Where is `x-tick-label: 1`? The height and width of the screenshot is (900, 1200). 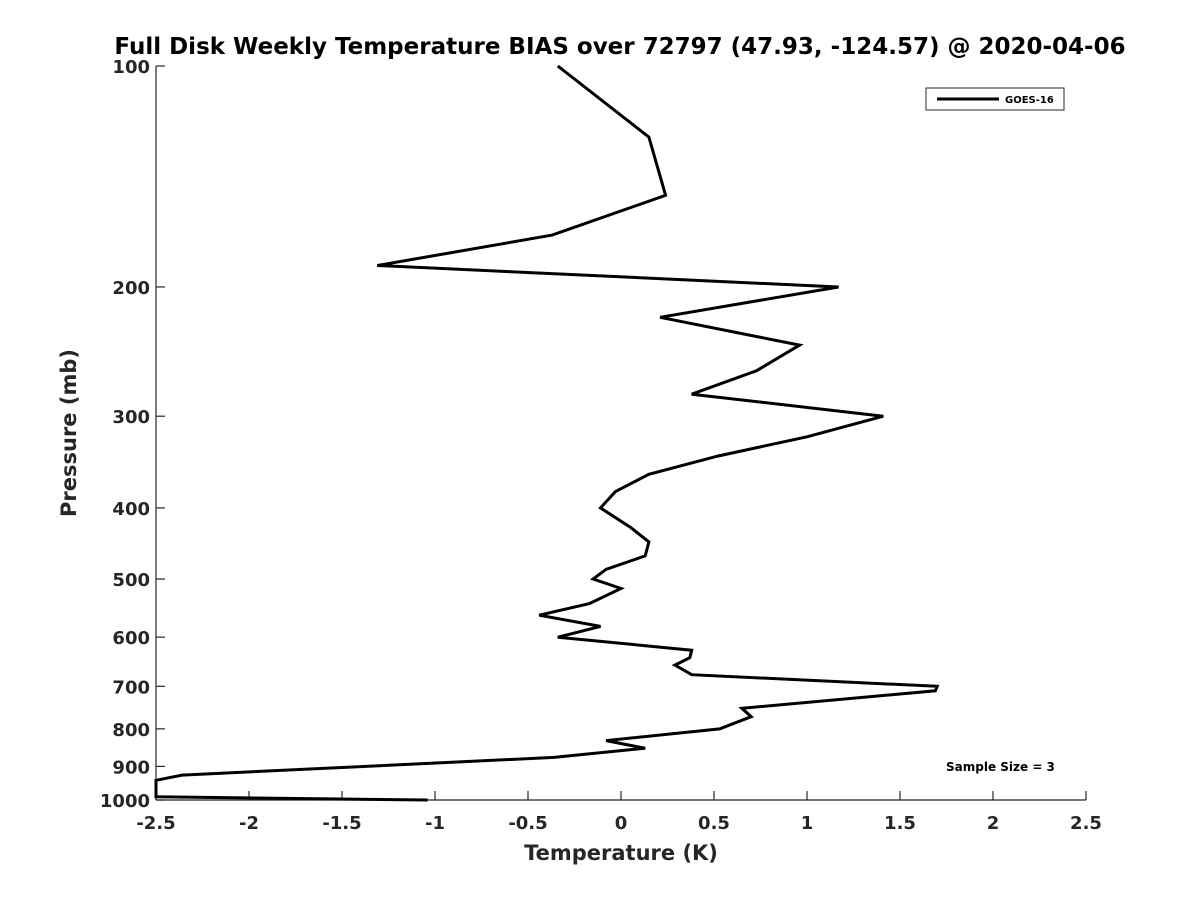
x-tick-label: 1 is located at coordinates (807, 823).